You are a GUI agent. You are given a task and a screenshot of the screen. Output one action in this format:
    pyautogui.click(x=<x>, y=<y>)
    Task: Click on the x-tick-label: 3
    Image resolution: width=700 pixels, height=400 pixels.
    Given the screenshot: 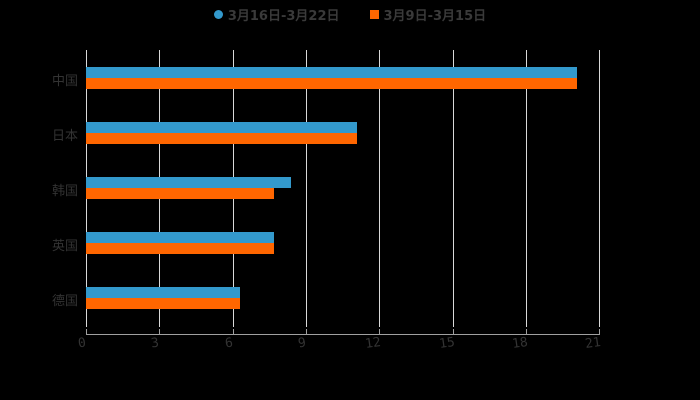 What is the action you would take?
    pyautogui.click(x=155, y=343)
    